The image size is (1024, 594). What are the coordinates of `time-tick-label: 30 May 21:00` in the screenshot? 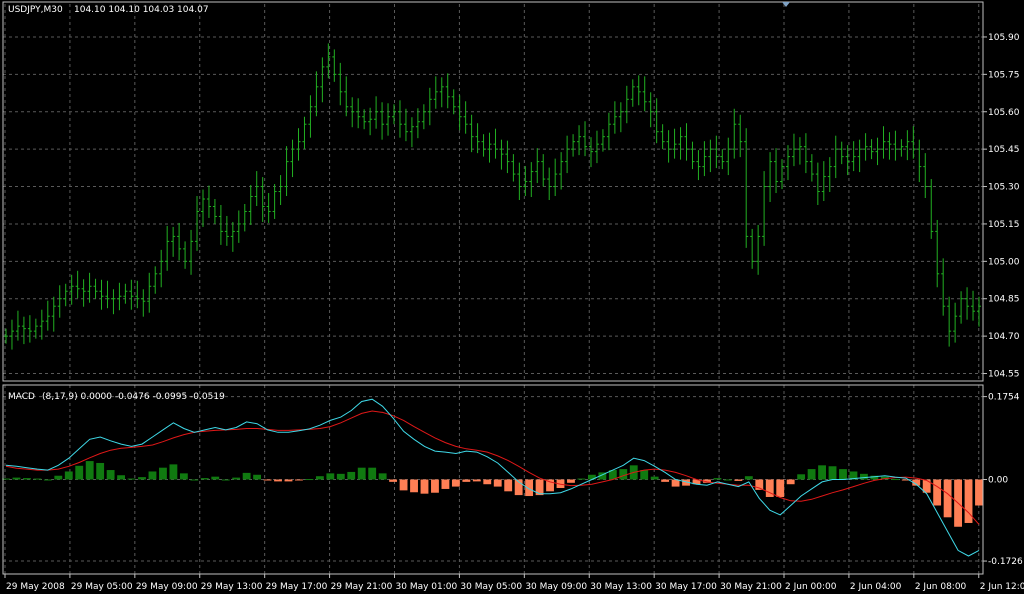 It's located at (751, 587).